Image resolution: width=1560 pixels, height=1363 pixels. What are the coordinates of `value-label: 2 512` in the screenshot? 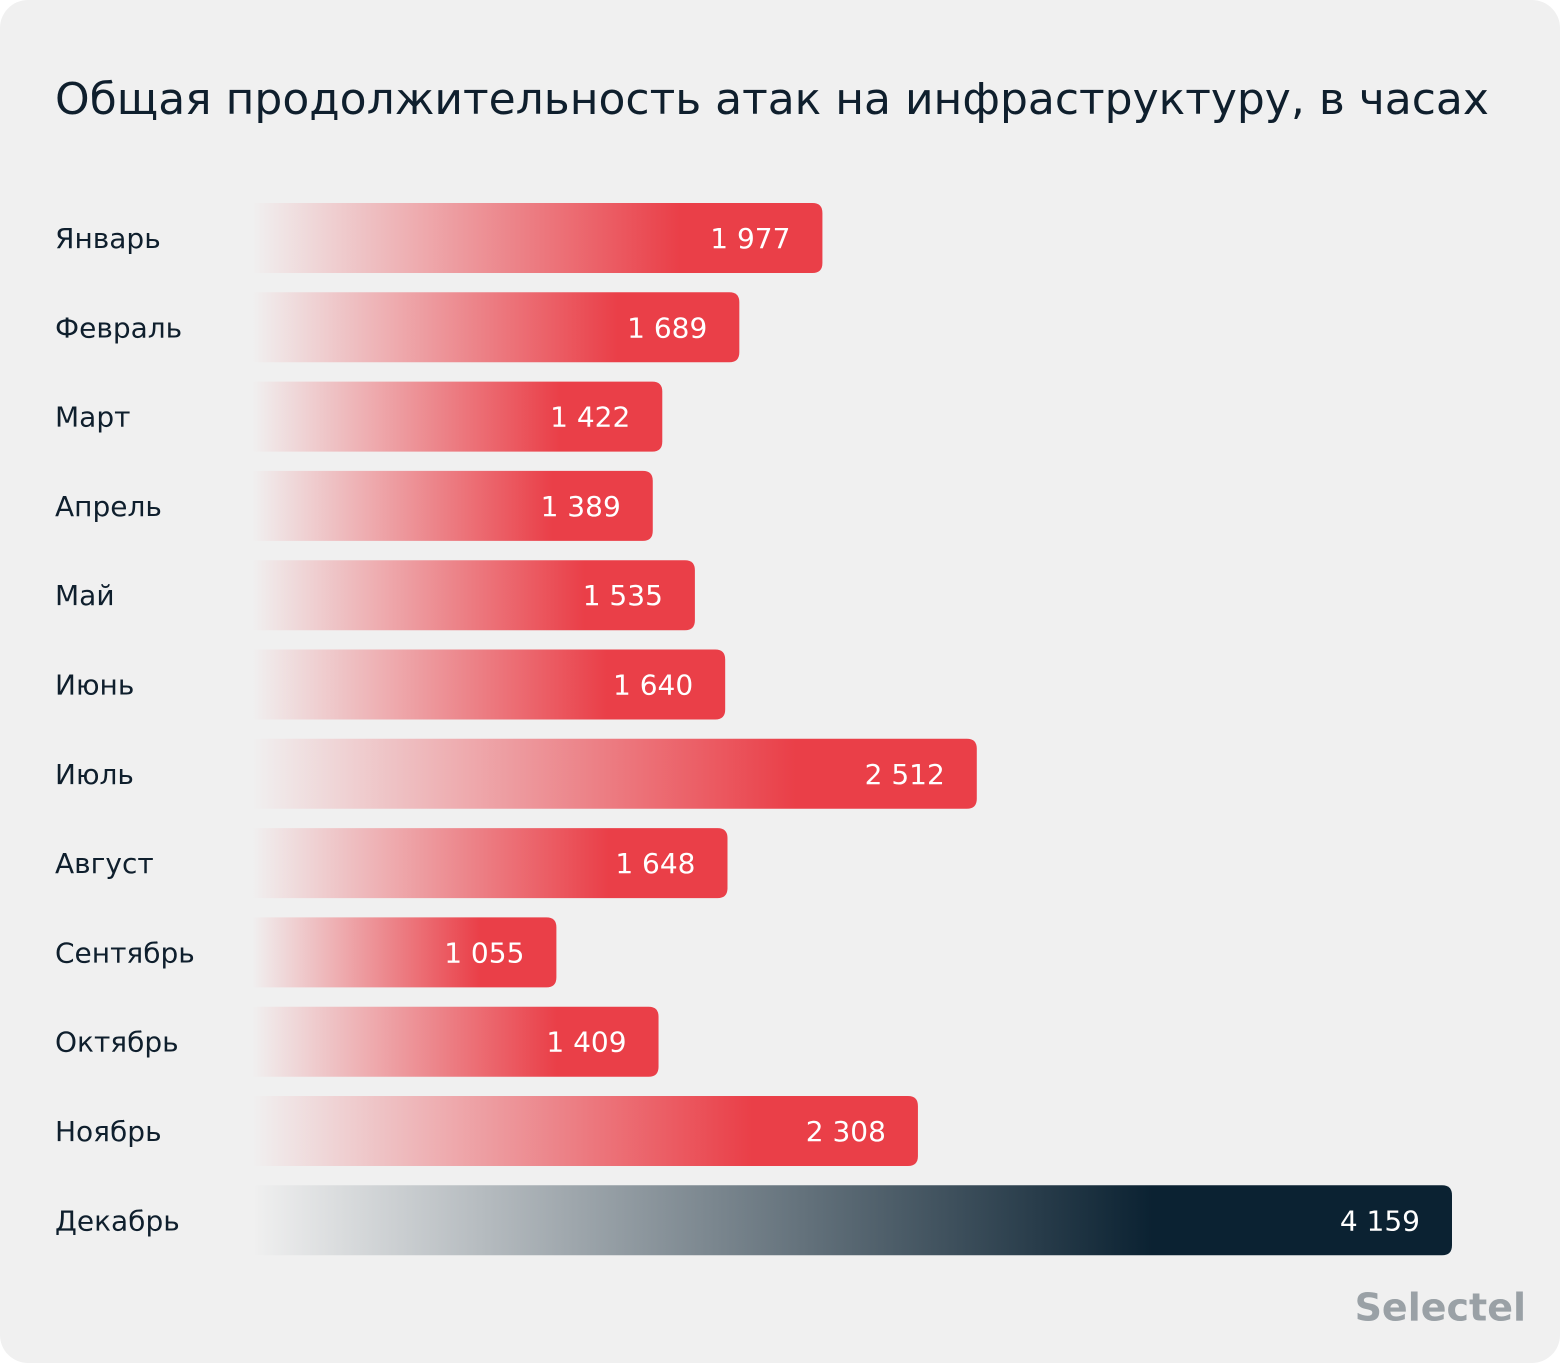 It's located at (905, 774).